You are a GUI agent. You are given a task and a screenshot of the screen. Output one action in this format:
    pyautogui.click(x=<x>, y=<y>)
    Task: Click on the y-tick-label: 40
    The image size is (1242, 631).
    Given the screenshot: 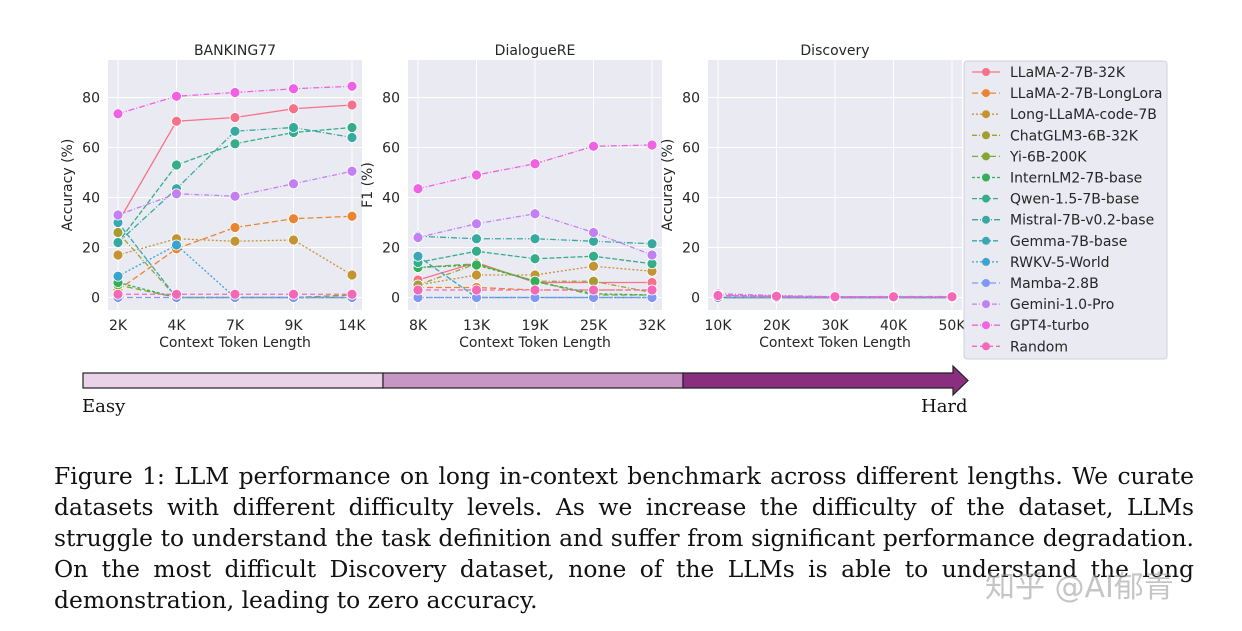 What is the action you would take?
    pyautogui.click(x=691, y=199)
    